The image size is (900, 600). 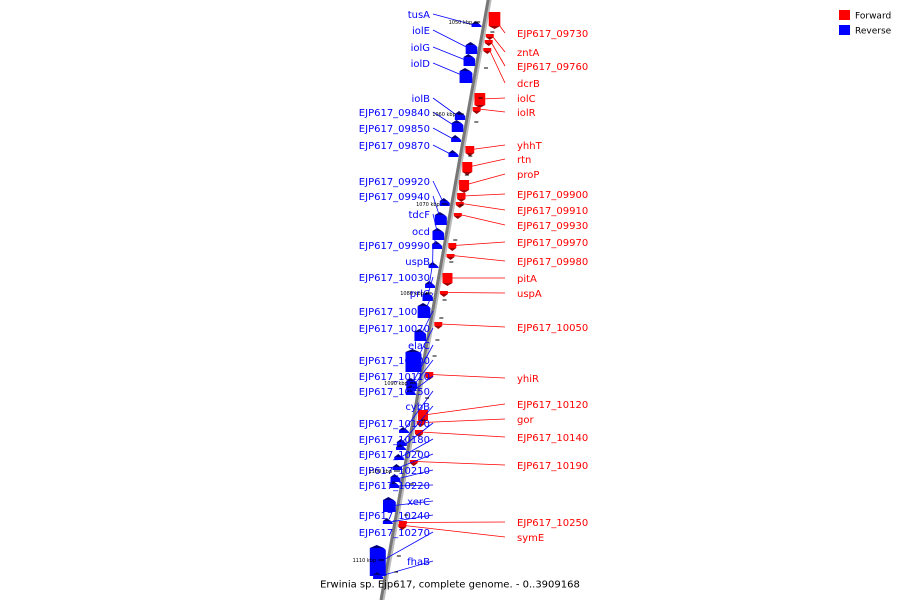 What do you see at coordinates (421, 64) in the screenshot?
I see `reverse-gene-label: iolD` at bounding box center [421, 64].